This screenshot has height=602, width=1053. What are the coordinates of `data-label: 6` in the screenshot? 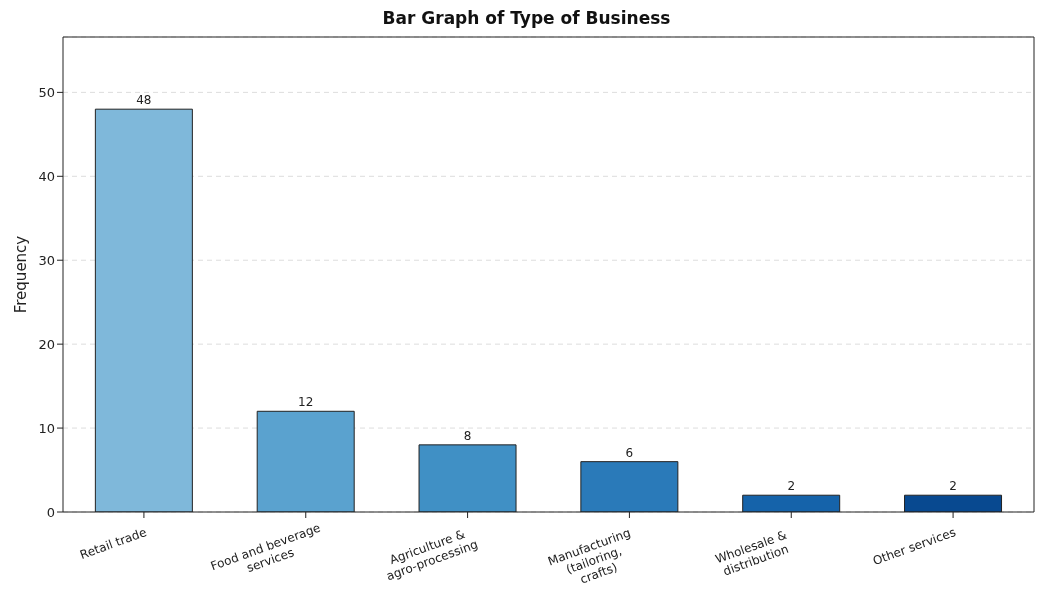 It's located at (629, 452).